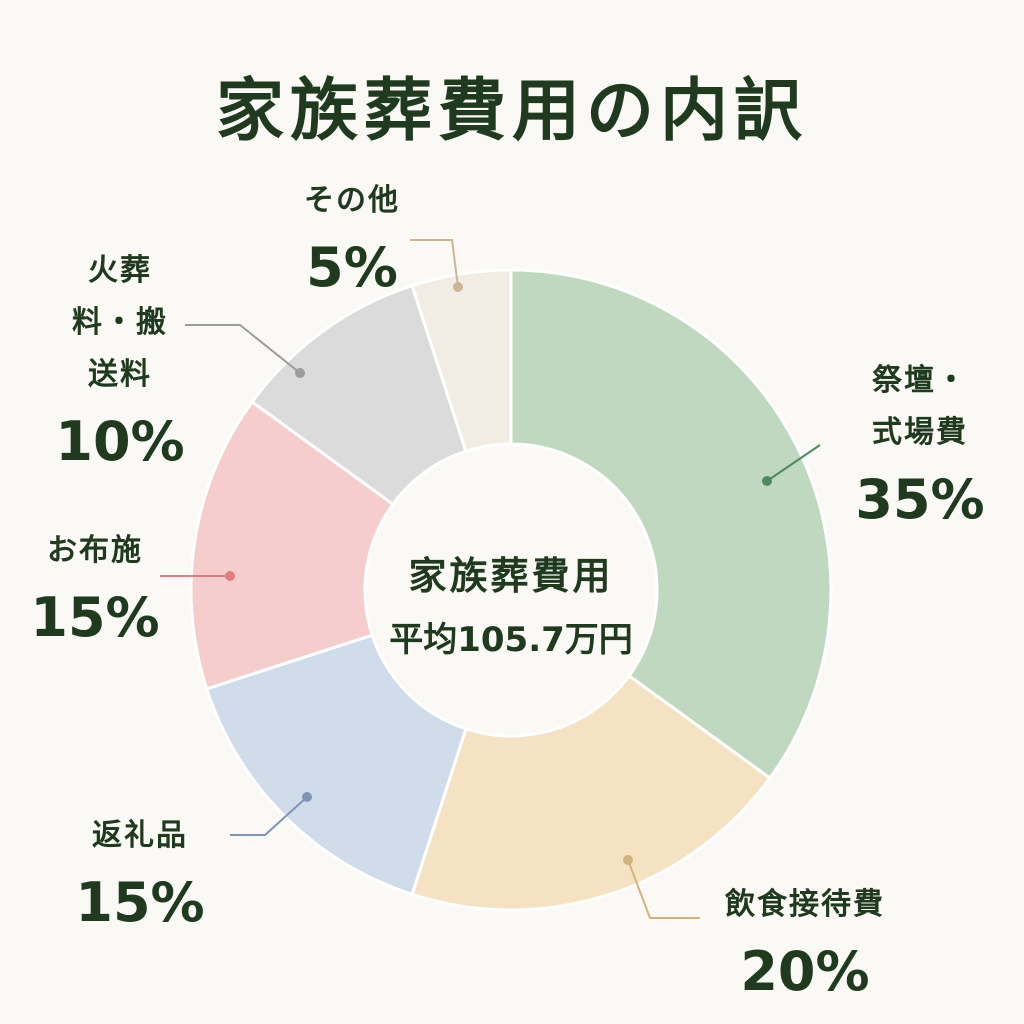 Image resolution: width=1024 pixels, height=1024 pixels. Describe the element at coordinates (511, 111) in the screenshot. I see `chart-title: 家族葬費用の内訳` at that location.